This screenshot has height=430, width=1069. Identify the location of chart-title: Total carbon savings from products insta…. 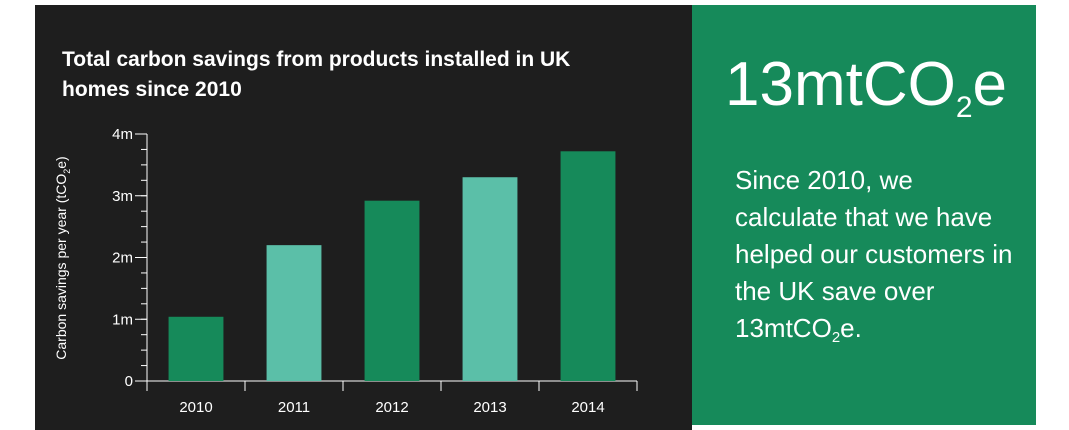
(316, 74).